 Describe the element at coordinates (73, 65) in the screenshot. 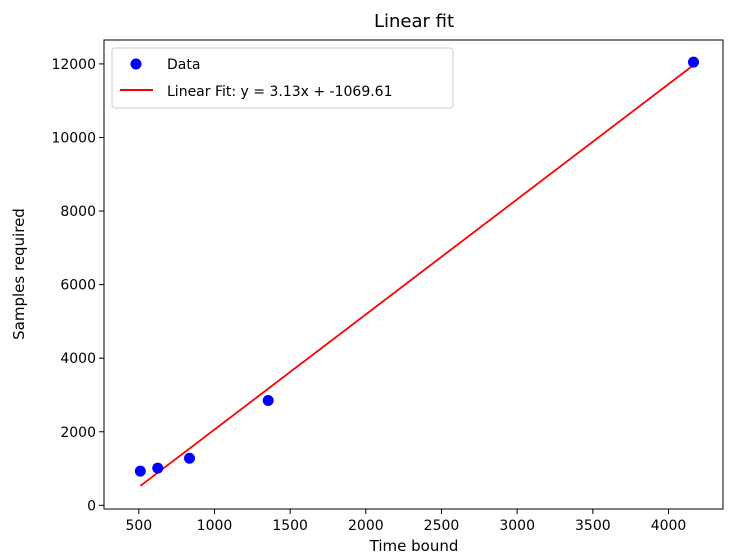

I see `y-tick-label: 12000` at that location.